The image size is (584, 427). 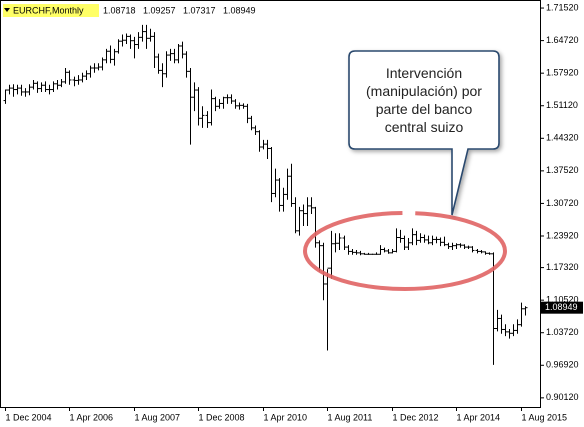 I want to click on y-tick-label: 1.44320, so click(x=562, y=138).